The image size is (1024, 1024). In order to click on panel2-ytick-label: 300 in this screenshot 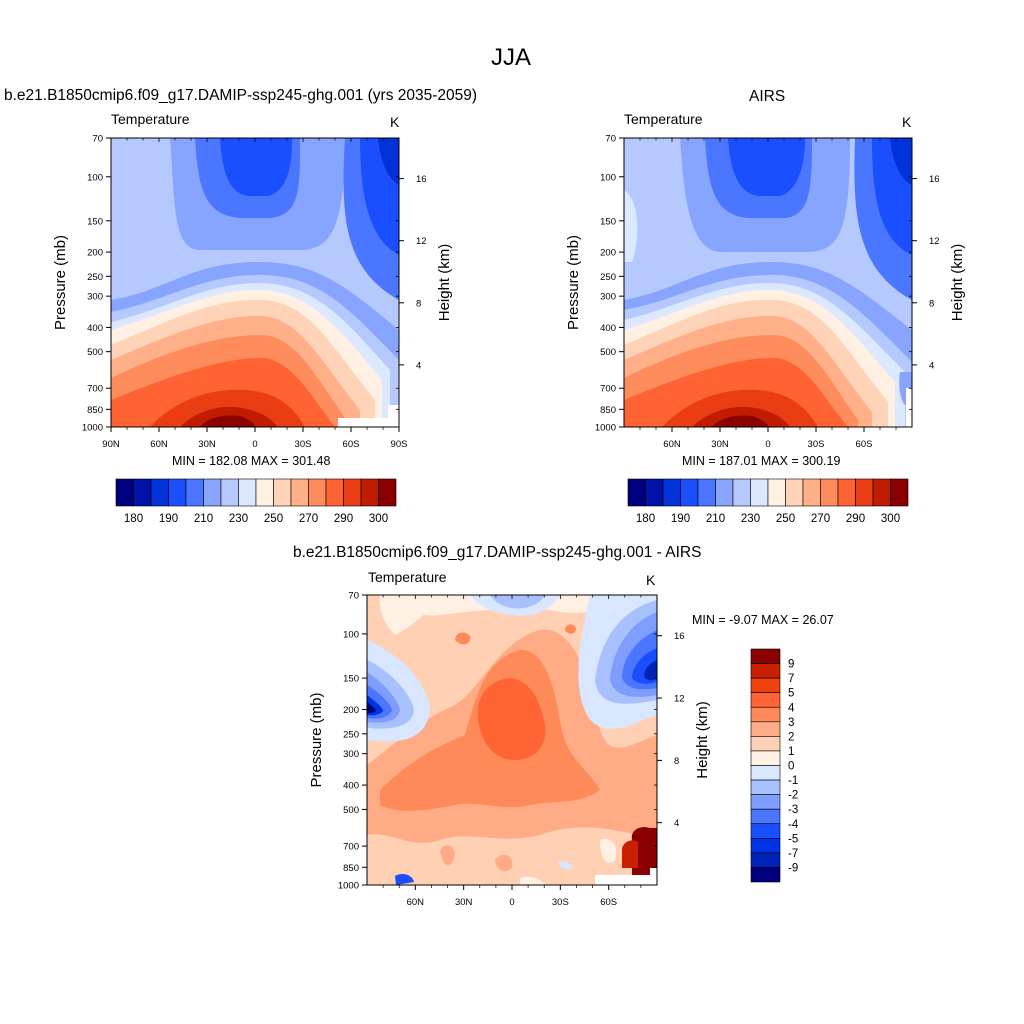, I will do `click(608, 297)`.